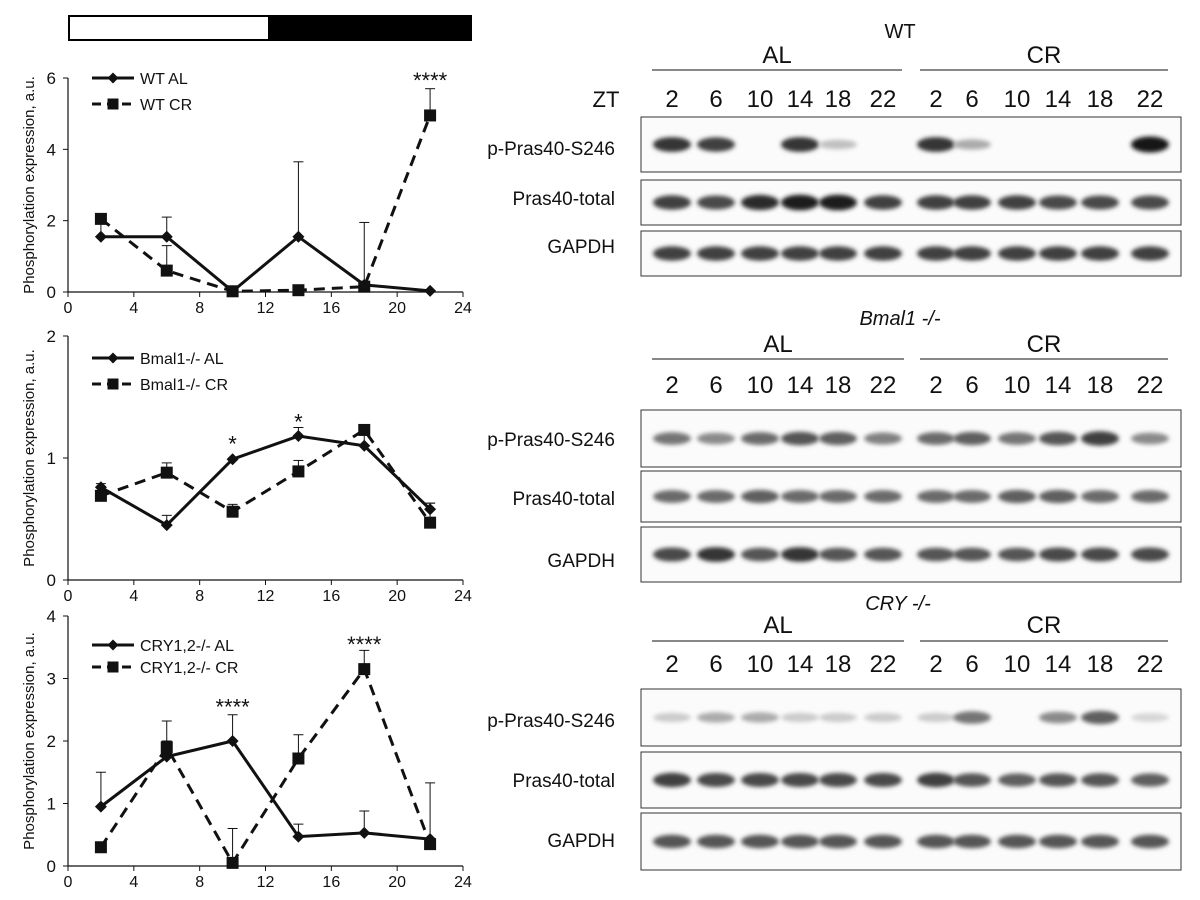  What do you see at coordinates (463, 596) in the screenshot?
I see `x-tick-label: 24` at bounding box center [463, 596].